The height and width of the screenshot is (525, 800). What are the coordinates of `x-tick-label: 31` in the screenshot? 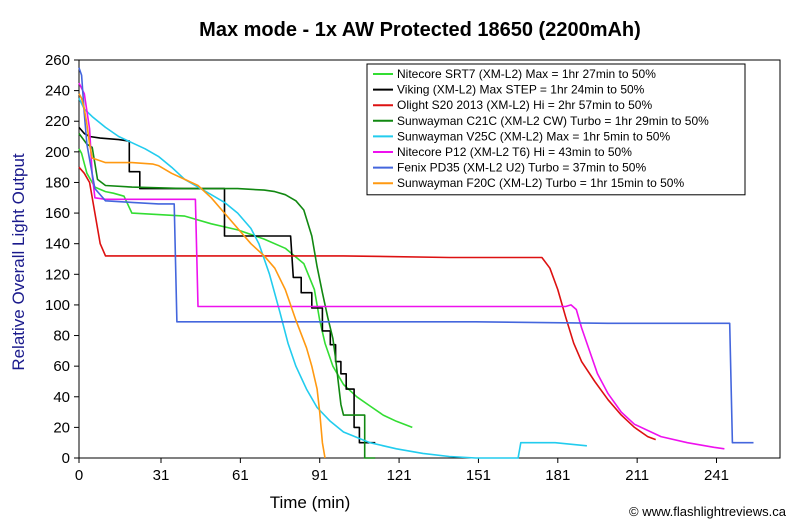 It's located at (161, 475).